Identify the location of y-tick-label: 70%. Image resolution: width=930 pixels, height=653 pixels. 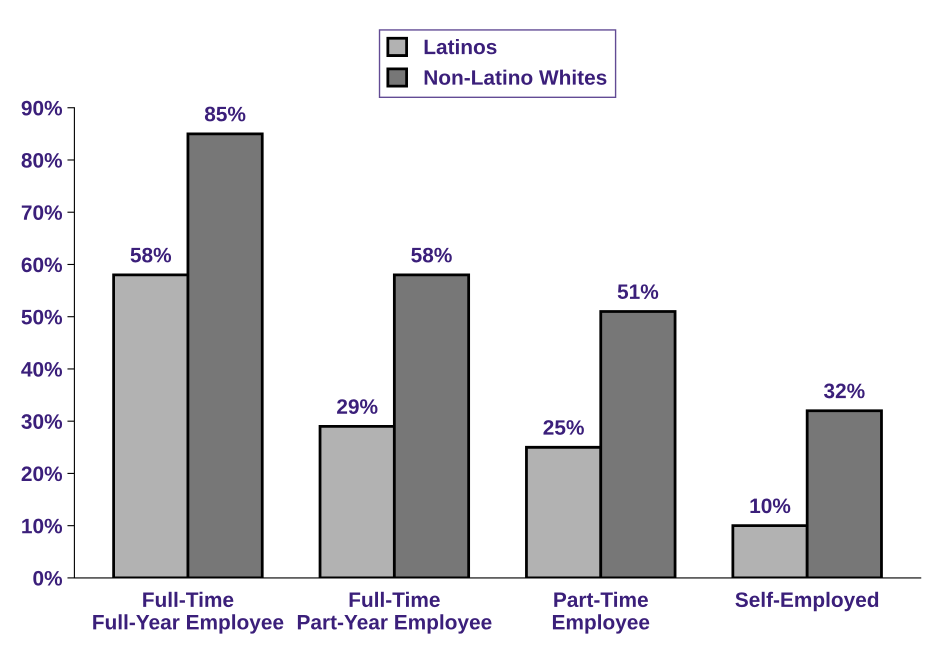
(42, 212).